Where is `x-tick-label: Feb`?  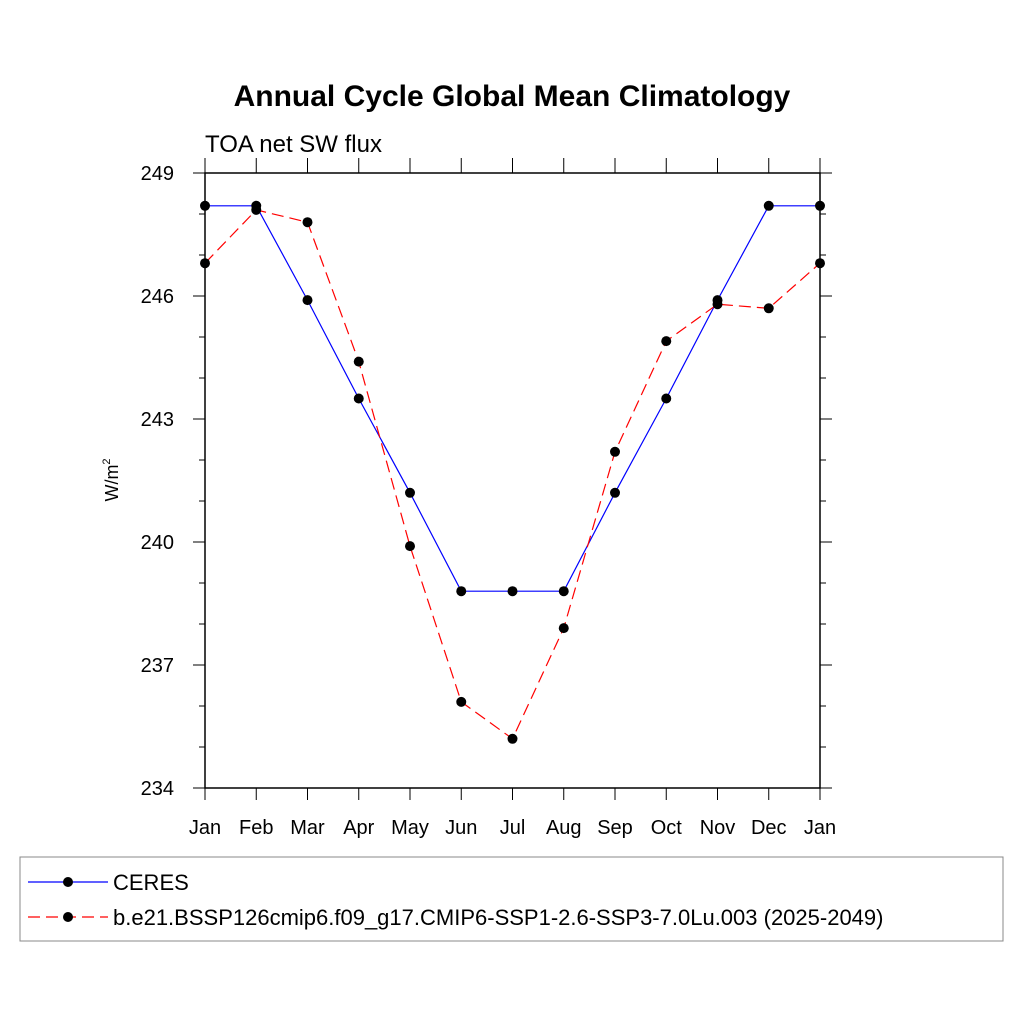
x-tick-label: Feb is located at coordinates (256, 828).